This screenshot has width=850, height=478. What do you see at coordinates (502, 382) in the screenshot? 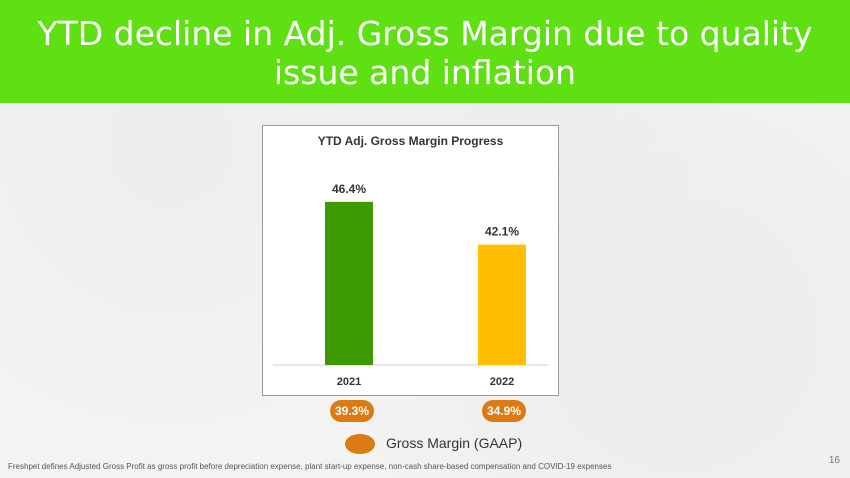
I see `x-tick-2022: 2022` at bounding box center [502, 382].